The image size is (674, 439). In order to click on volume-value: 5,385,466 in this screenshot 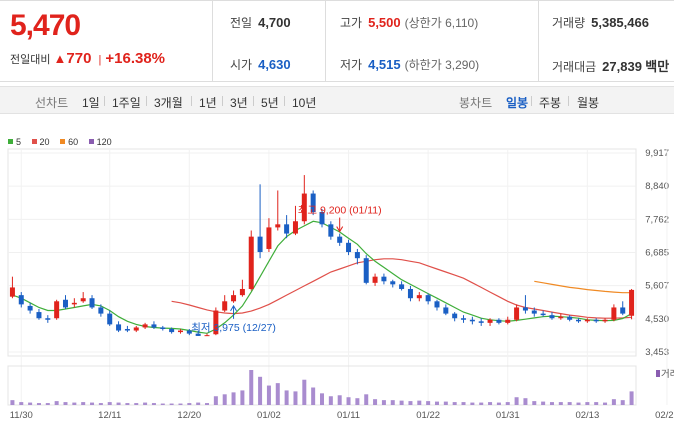, I will do `click(620, 22)`.